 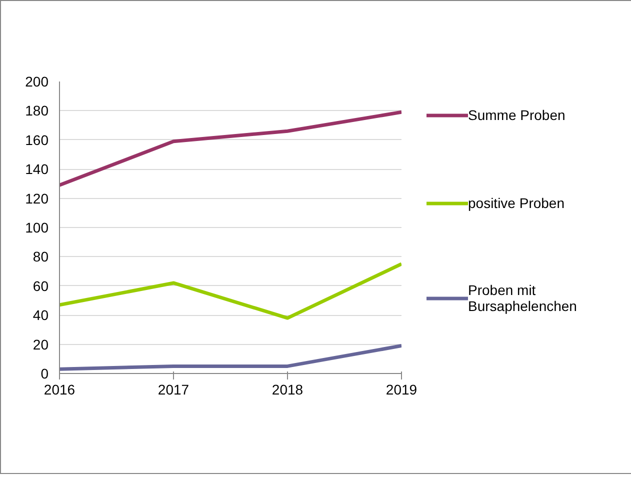 What do you see at coordinates (288, 390) in the screenshot?
I see `x-tick-label: 2018` at bounding box center [288, 390].